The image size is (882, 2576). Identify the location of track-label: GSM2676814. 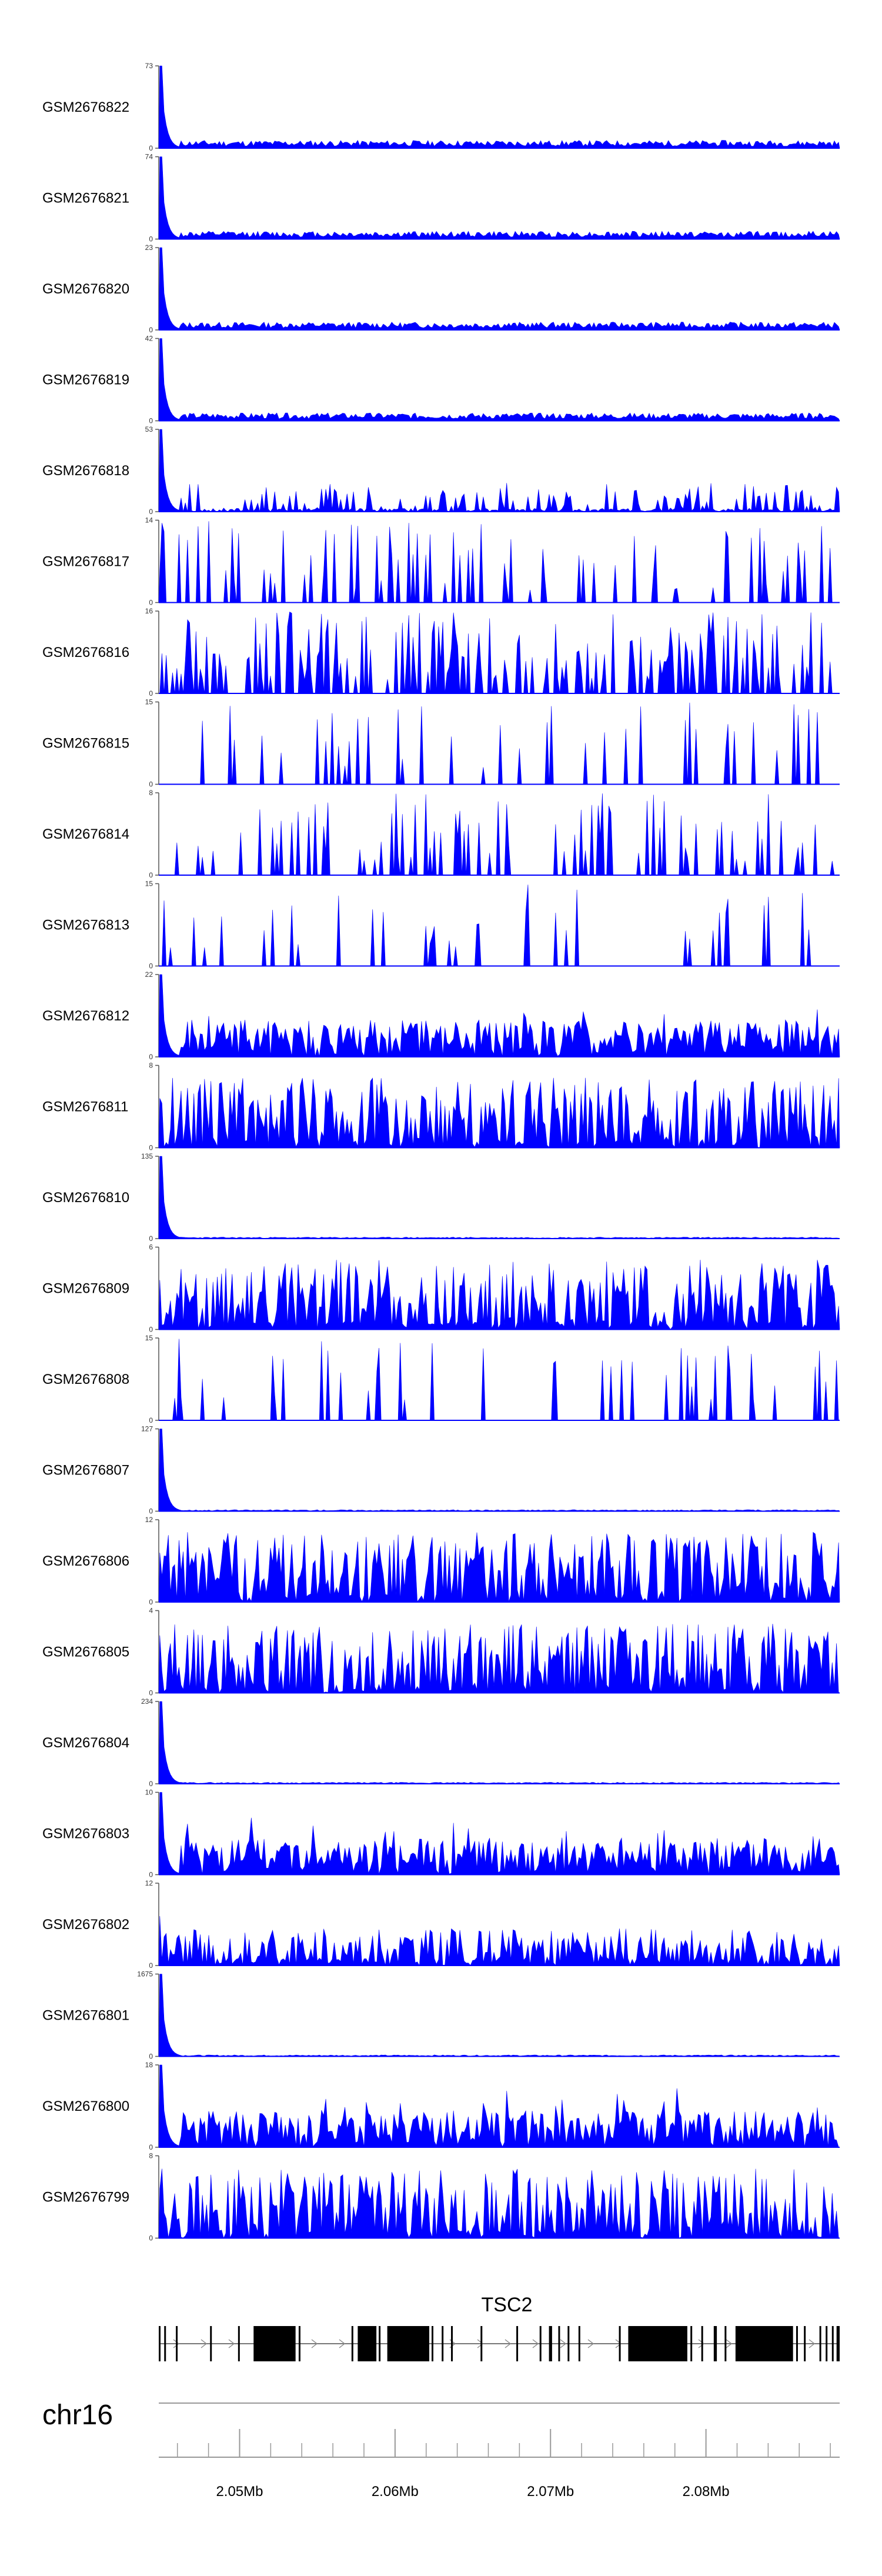
(85, 834).